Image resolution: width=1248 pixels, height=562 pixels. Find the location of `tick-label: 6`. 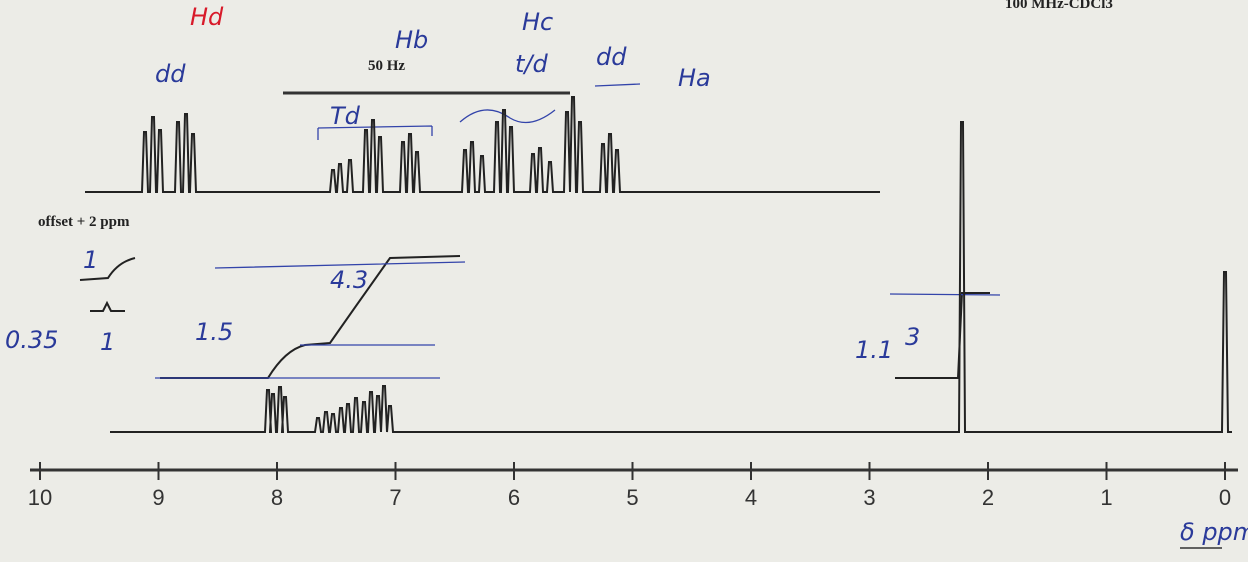

tick-label: 6 is located at coordinates (514, 497).